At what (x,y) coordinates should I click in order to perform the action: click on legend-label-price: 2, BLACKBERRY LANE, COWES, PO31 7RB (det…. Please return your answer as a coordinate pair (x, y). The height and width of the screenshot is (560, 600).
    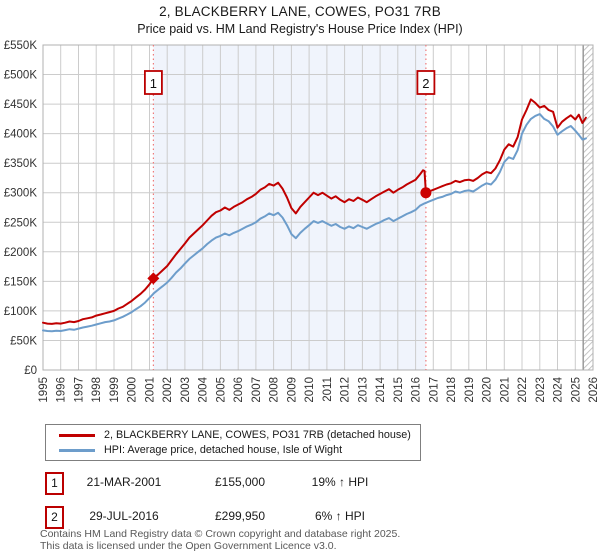
    Looking at the image, I should click on (257, 435).